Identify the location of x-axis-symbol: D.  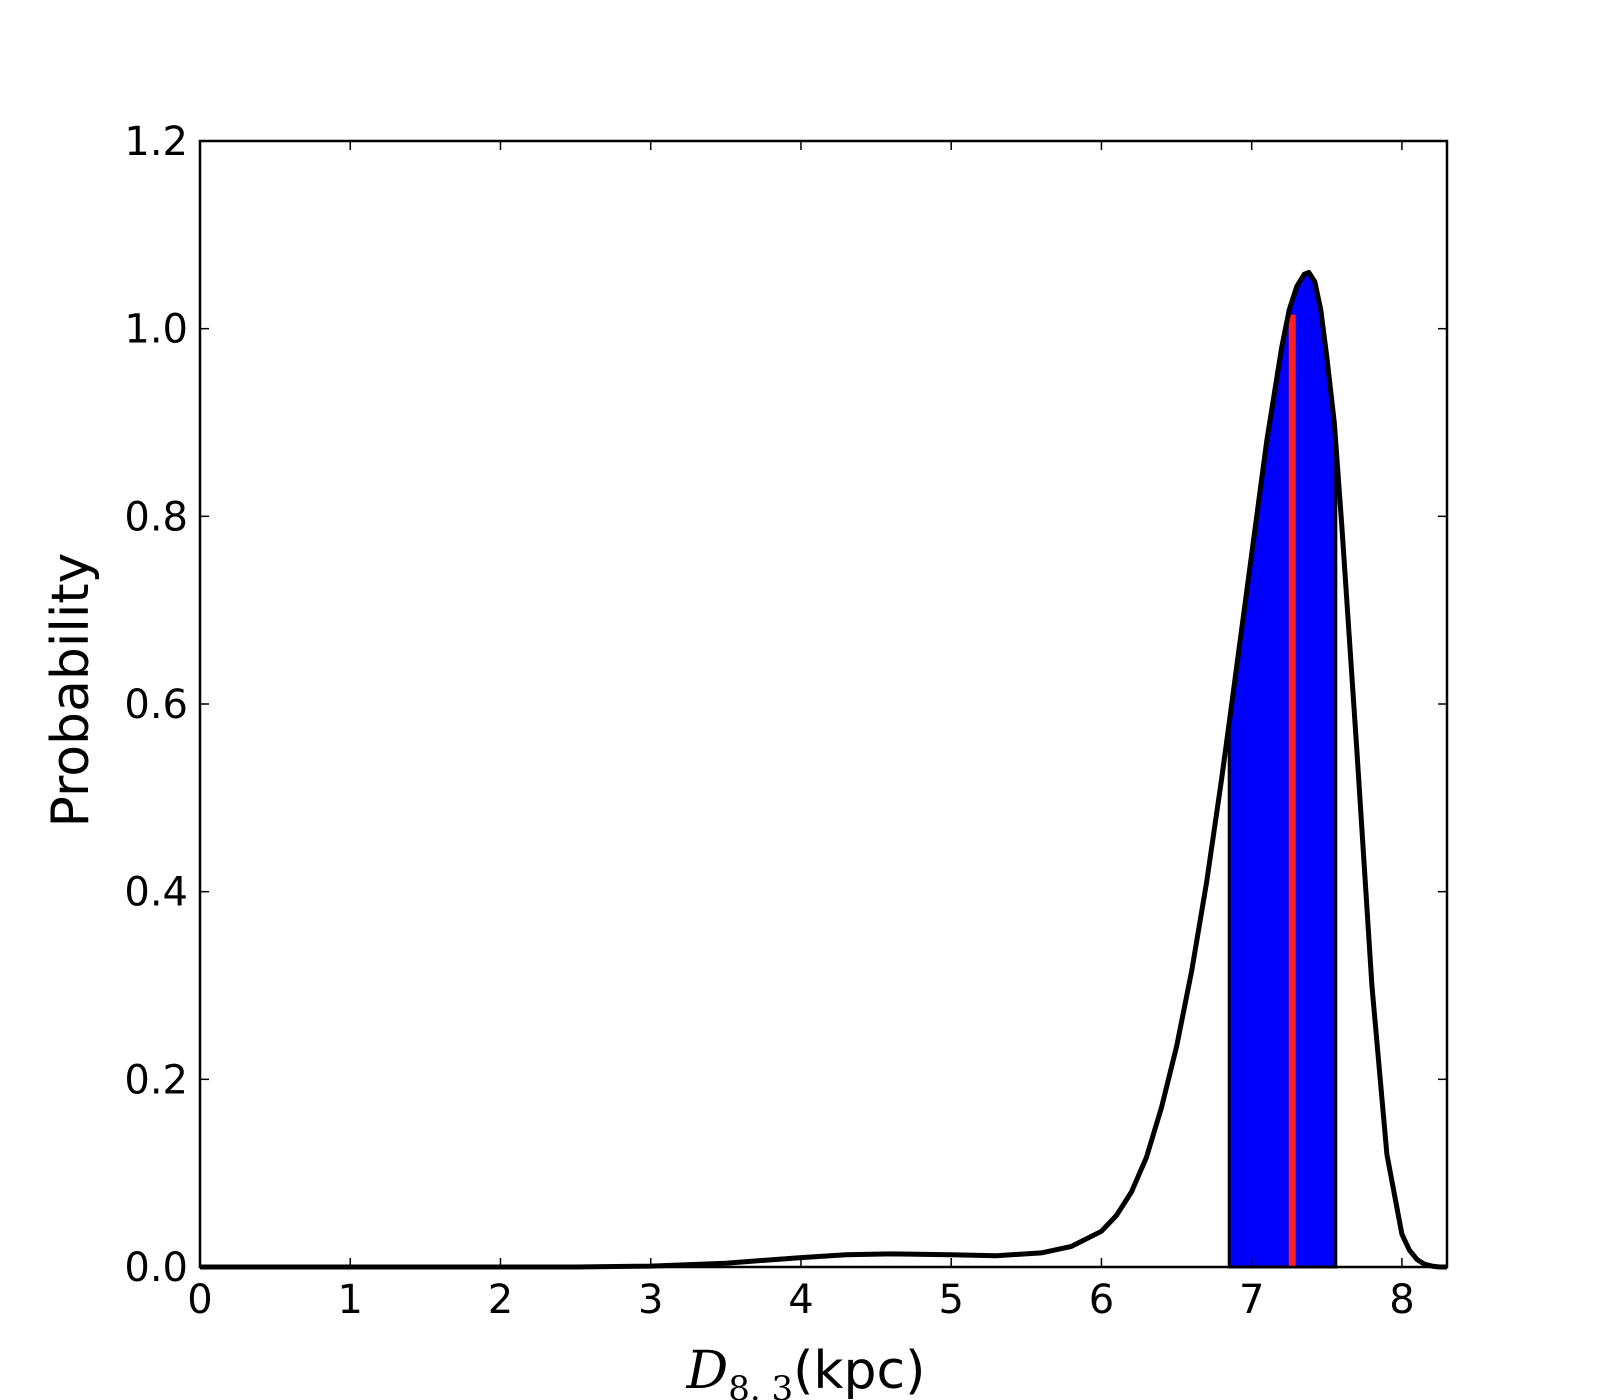
(707, 1370).